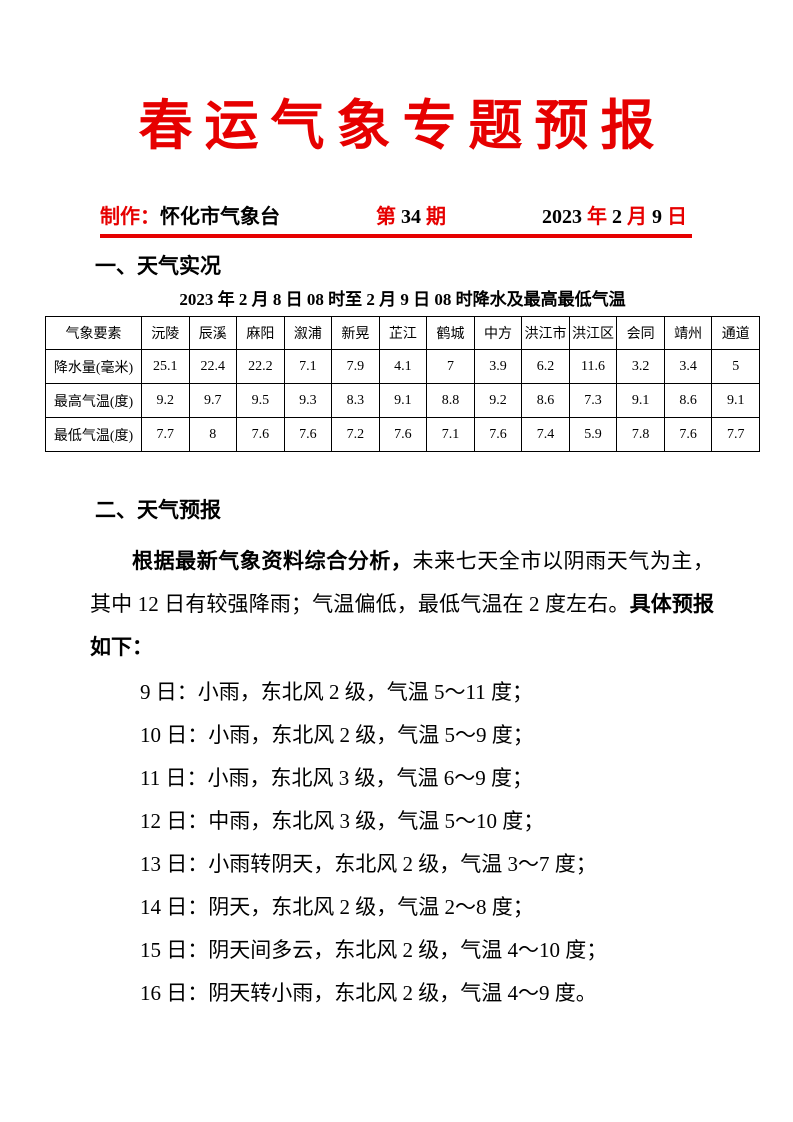 The image size is (793, 1122). Describe the element at coordinates (355, 333) in the screenshot. I see `table-header-cell: 新晃` at that location.